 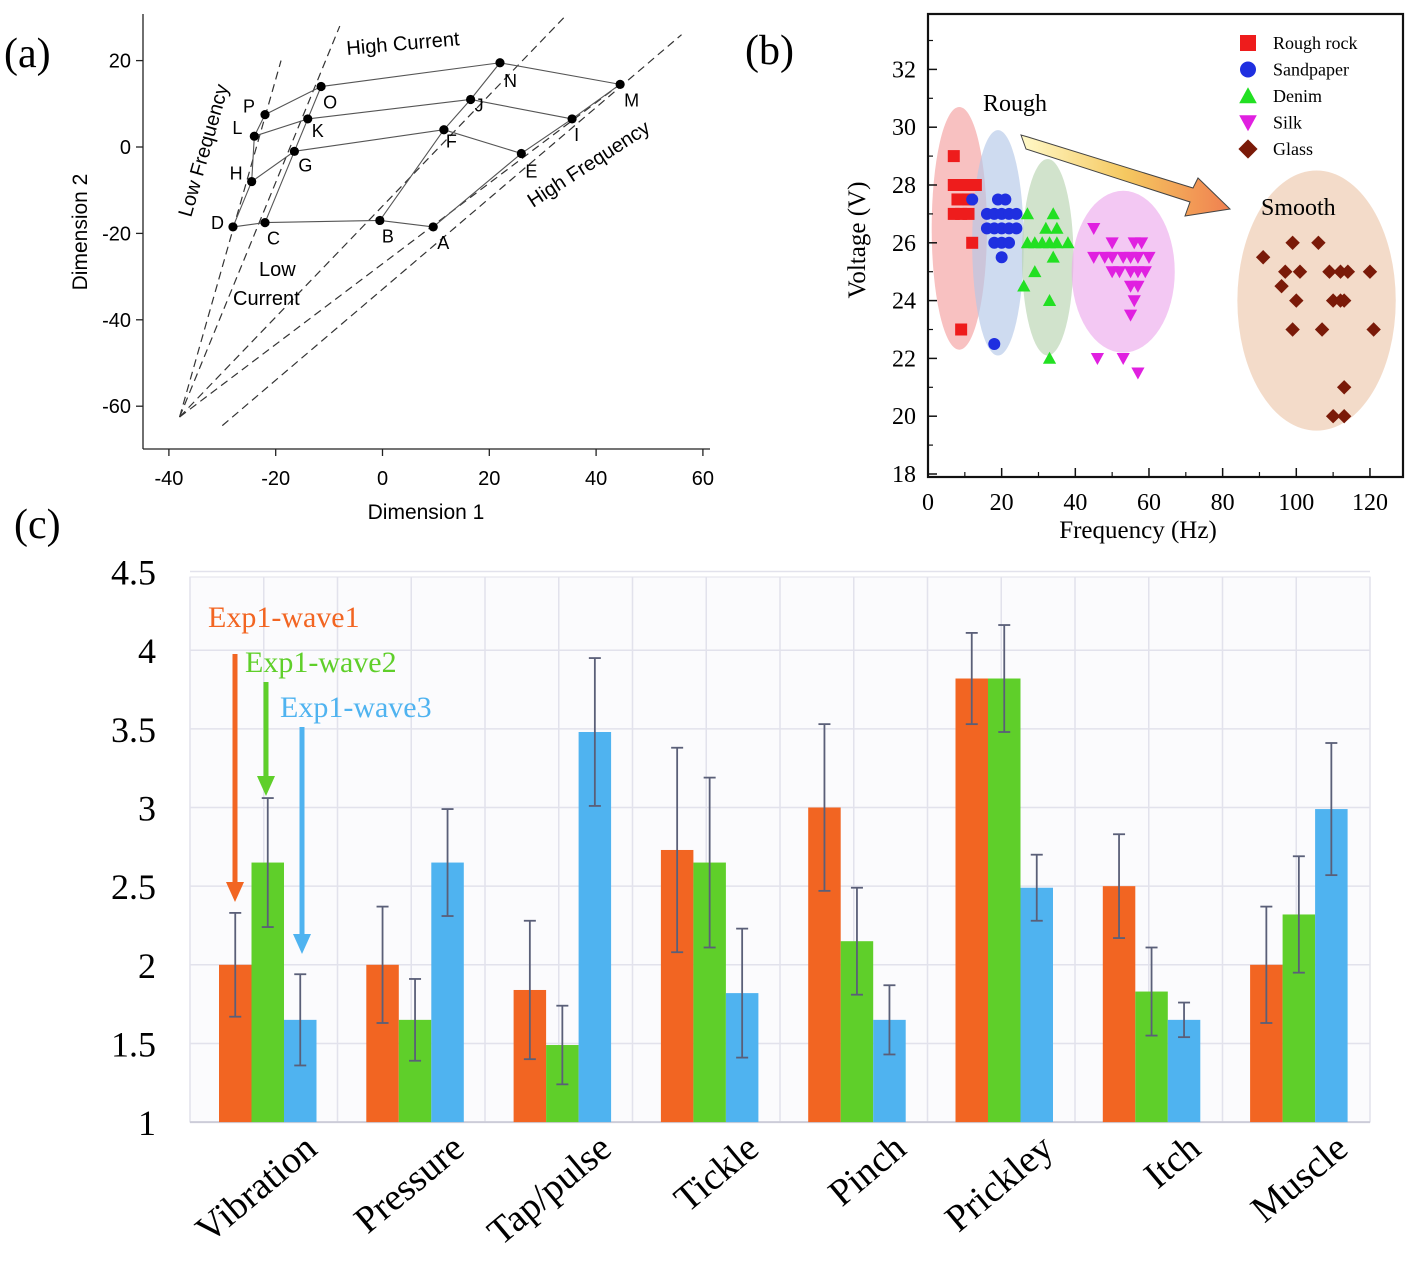 What do you see at coordinates (1126, 175) in the screenshot?
I see `rough-to-smooth-arrow` at bounding box center [1126, 175].